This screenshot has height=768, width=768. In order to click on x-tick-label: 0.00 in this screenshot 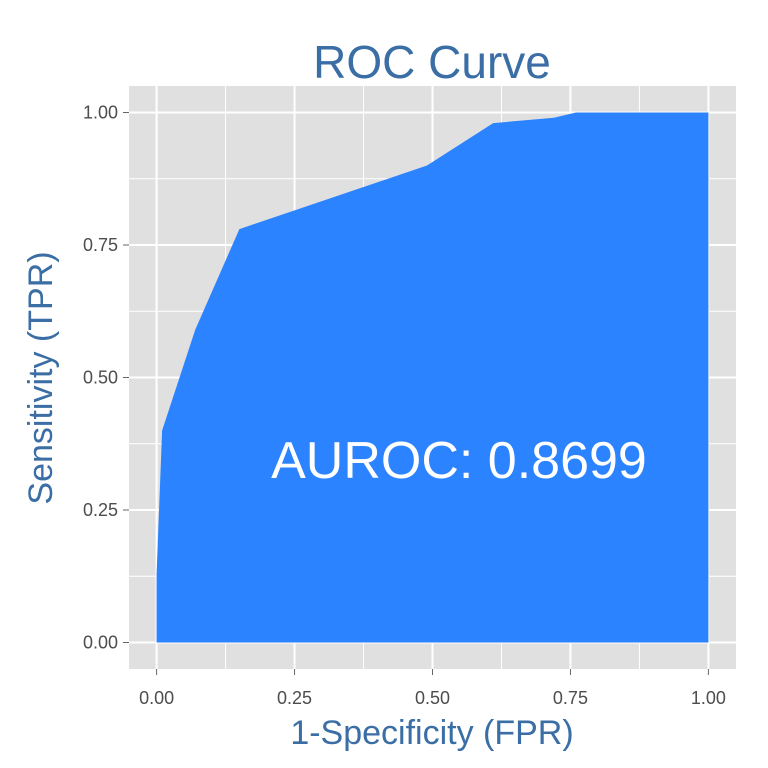, I will do `click(156, 698)`.